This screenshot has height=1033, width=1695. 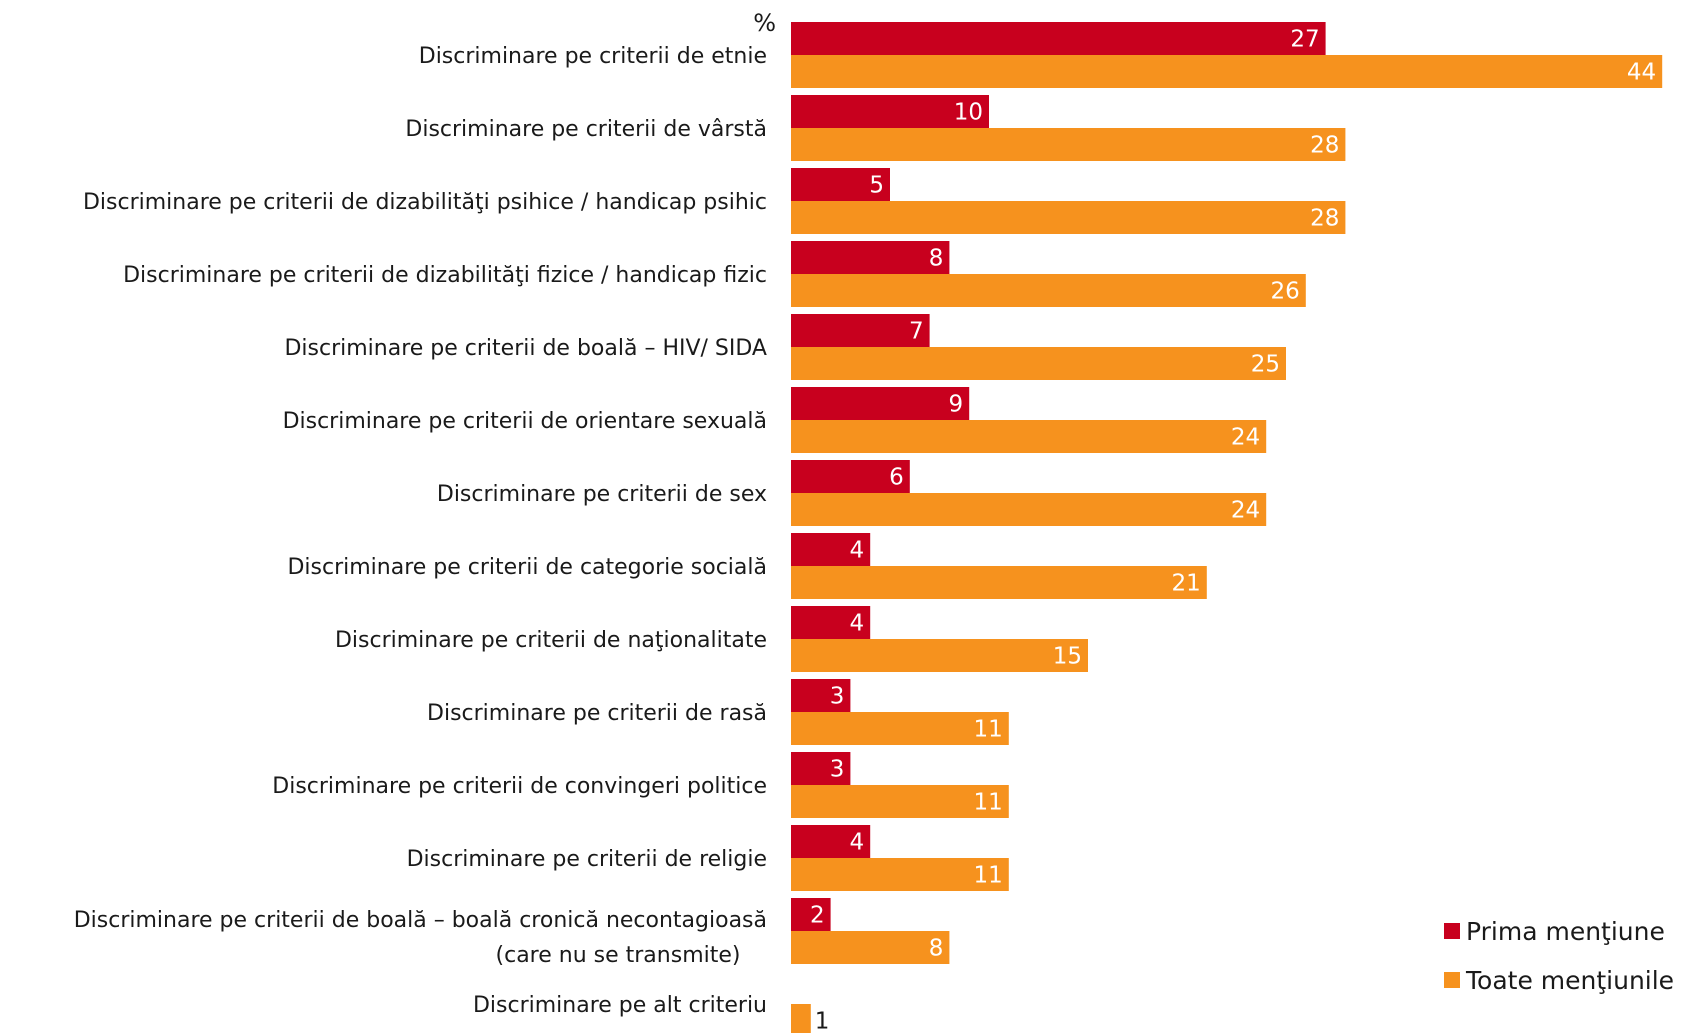 I want to click on unit-label: %, so click(x=764, y=23).